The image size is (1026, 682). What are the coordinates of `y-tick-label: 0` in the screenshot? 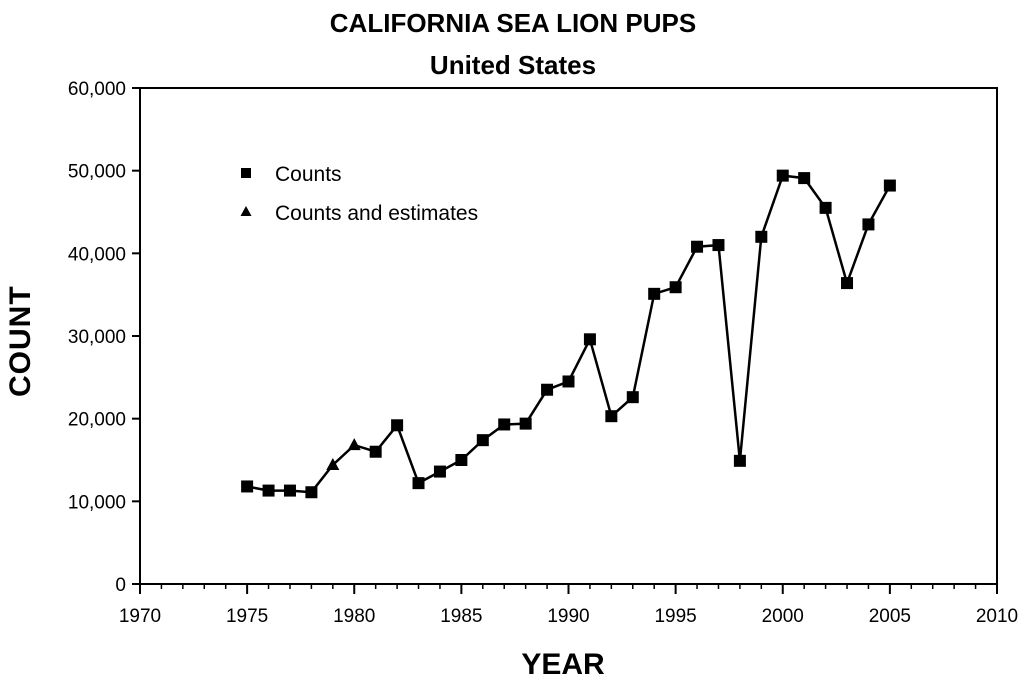 It's located at (120, 585).